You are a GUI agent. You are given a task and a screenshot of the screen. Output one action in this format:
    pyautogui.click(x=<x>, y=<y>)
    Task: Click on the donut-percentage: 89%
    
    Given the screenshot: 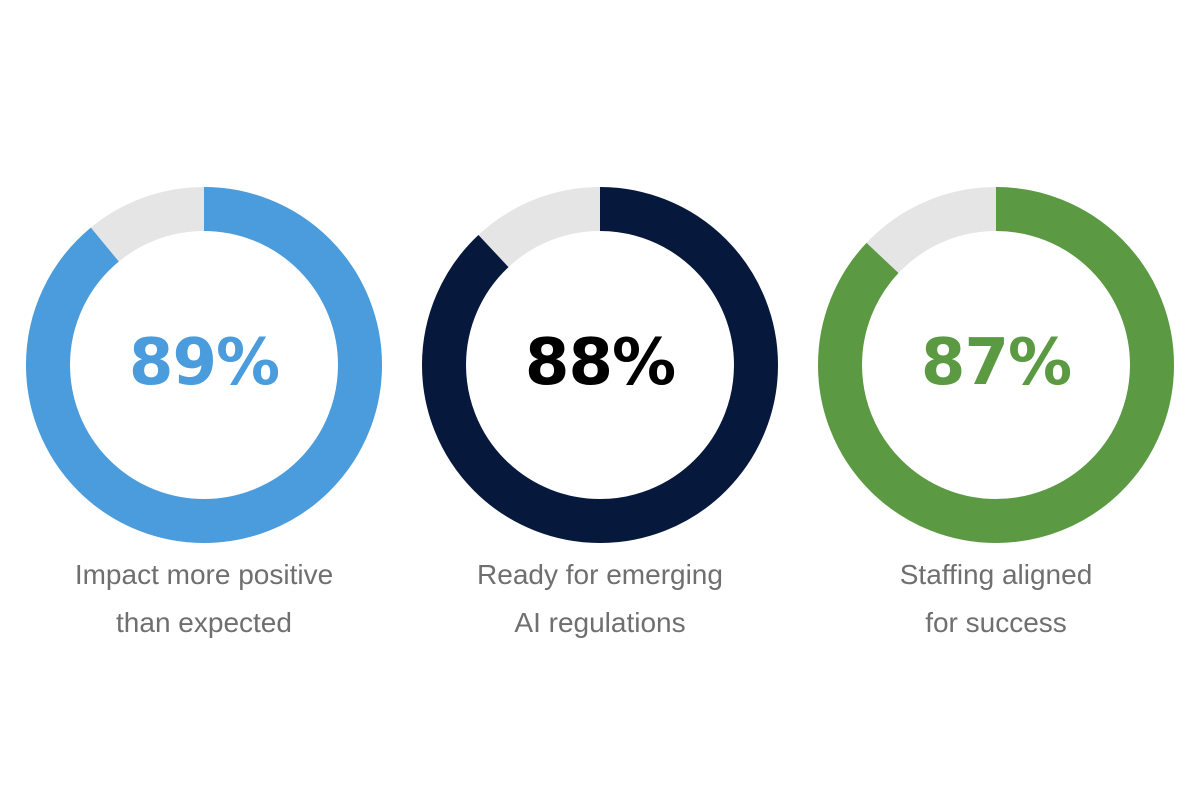 What is the action you would take?
    pyautogui.click(x=204, y=363)
    